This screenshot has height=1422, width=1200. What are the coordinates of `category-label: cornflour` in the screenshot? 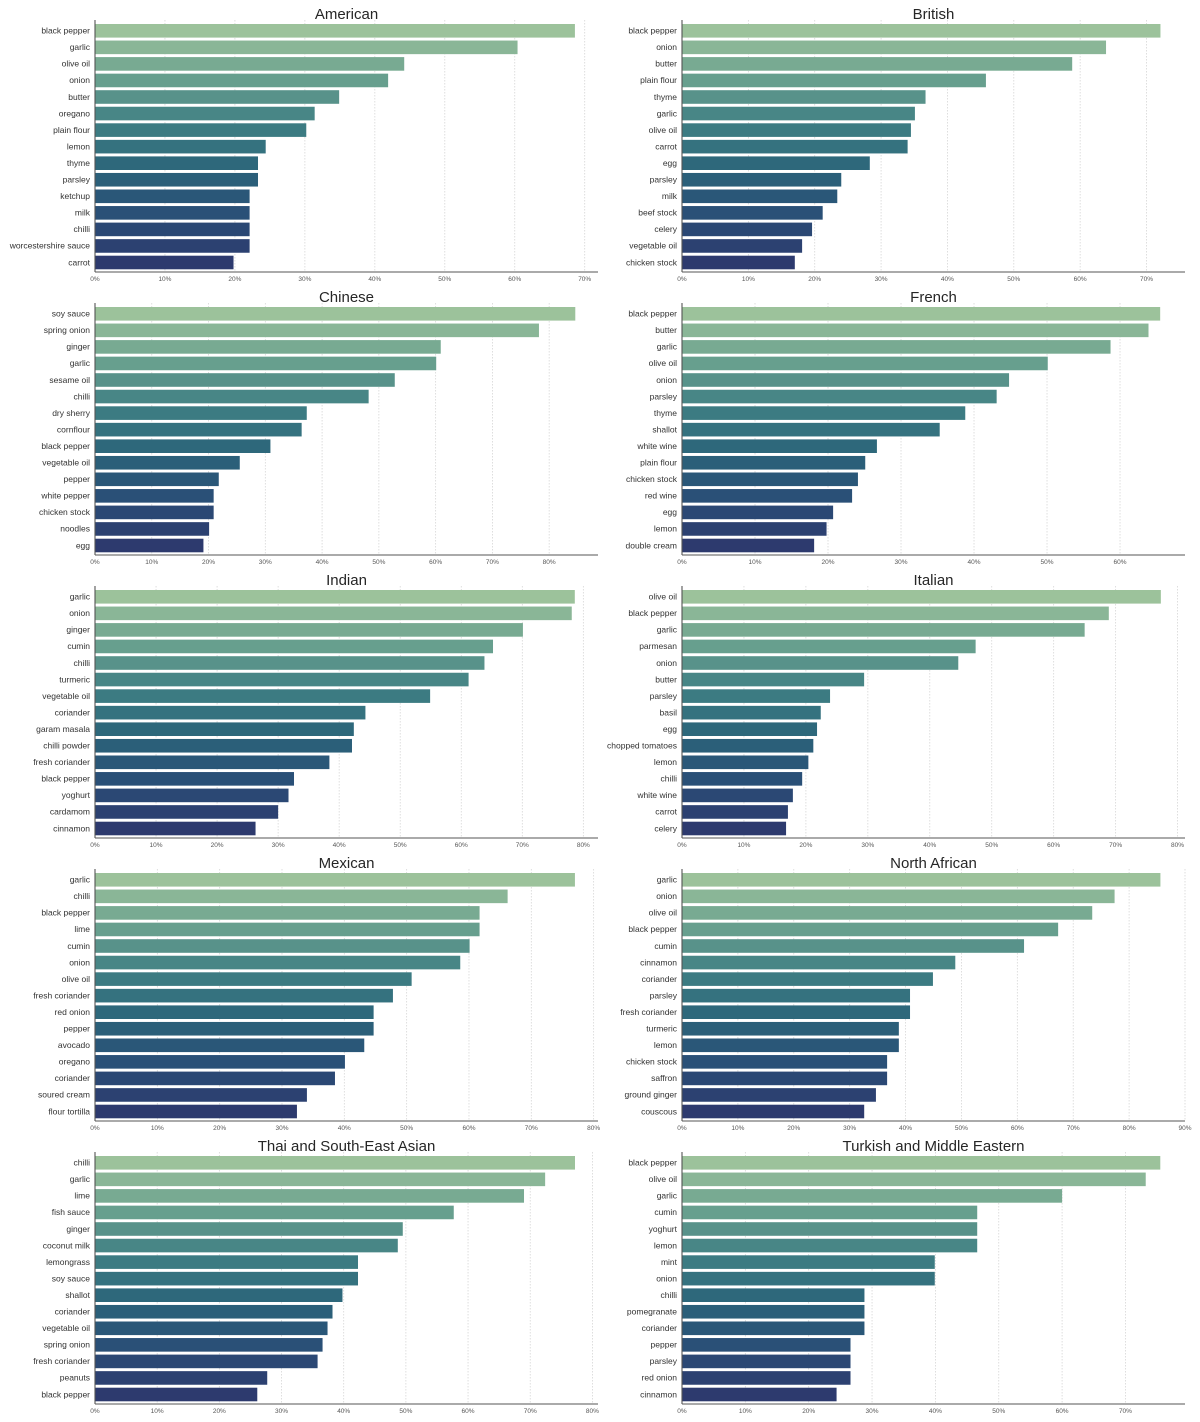 It's located at (73, 429).